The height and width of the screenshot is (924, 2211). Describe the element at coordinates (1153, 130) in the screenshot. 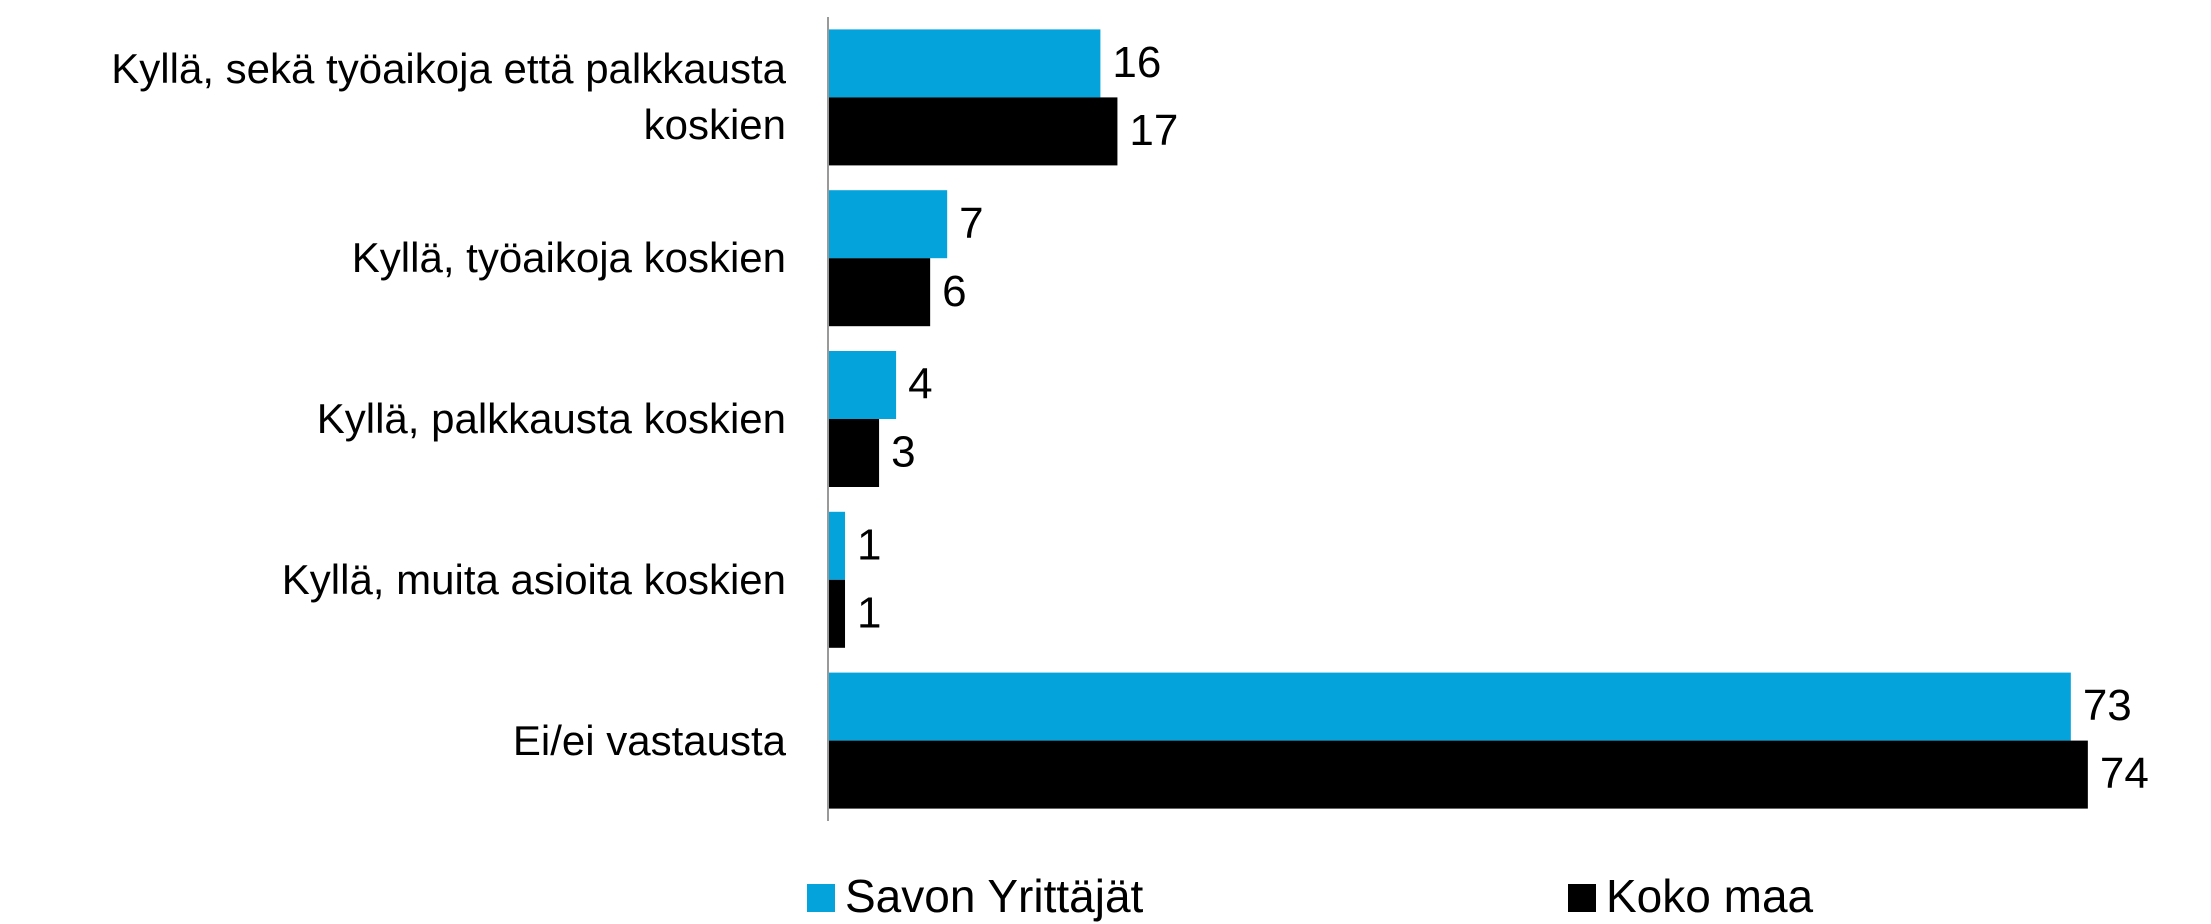

I see `data-label: 17` at that location.